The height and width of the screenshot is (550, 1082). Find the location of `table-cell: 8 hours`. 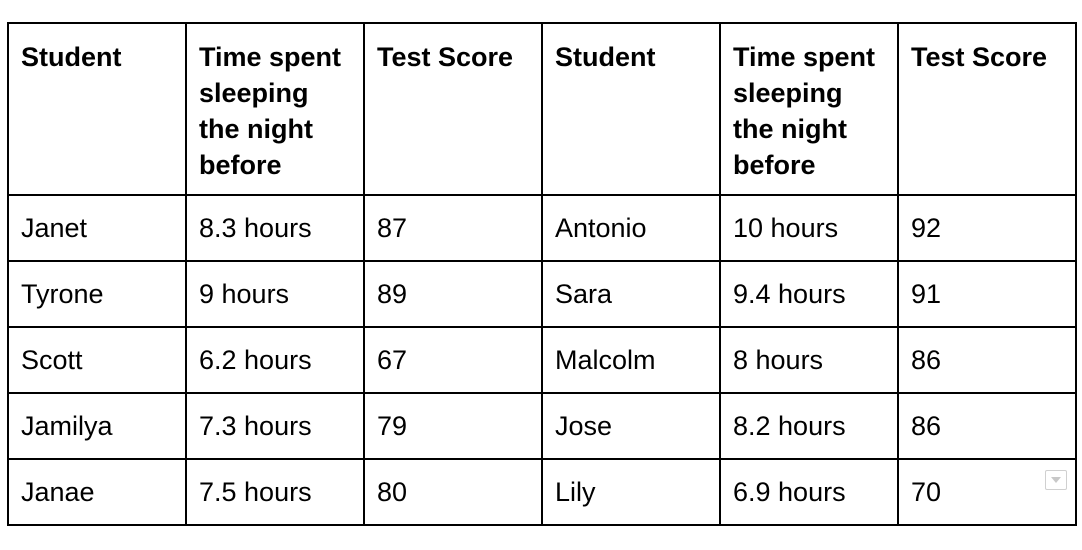

table-cell: 8 hours is located at coordinates (809, 360).